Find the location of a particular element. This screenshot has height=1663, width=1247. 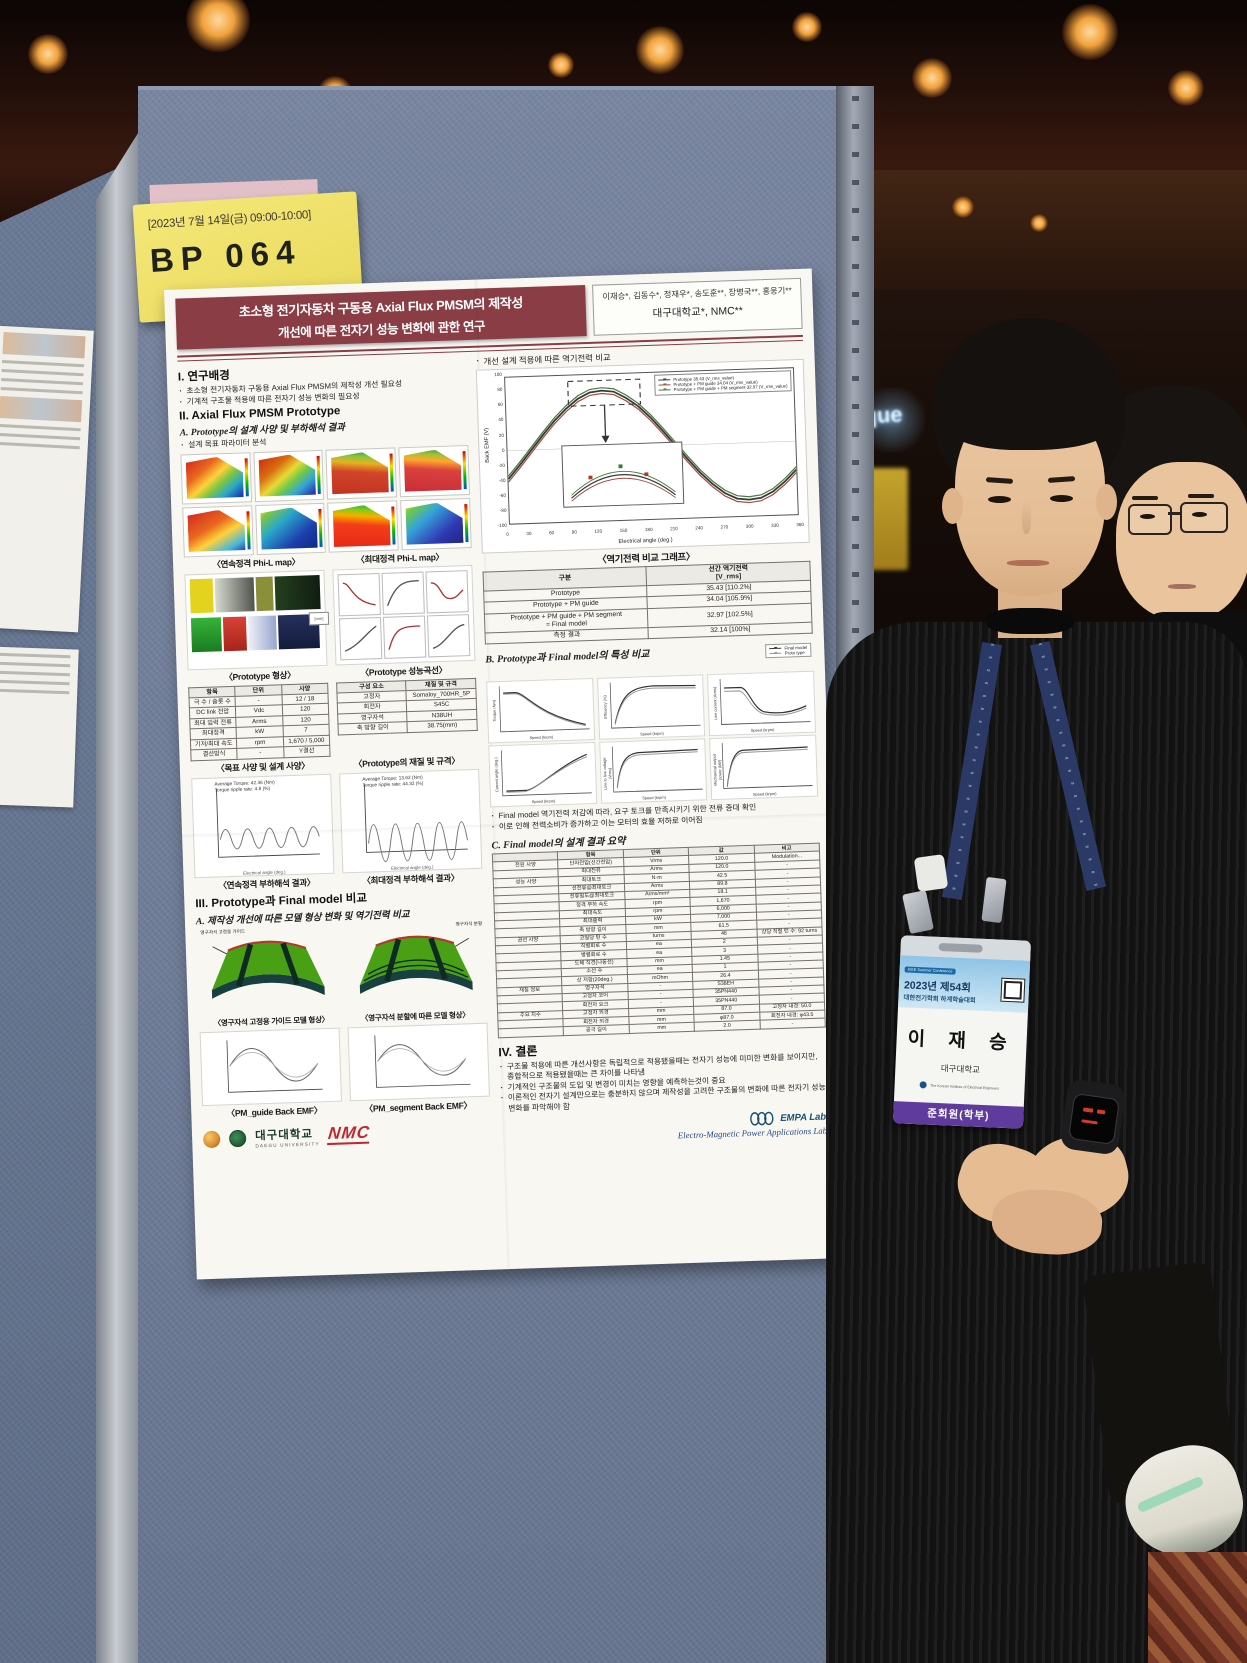

x-tick: 30 is located at coordinates (529, 533).